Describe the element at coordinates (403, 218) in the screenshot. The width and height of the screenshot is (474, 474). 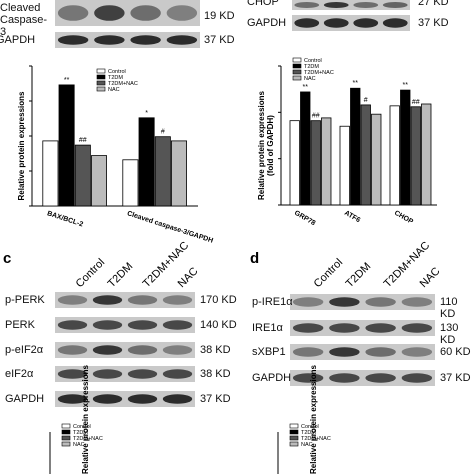
I see `x-tick-label: CHOP` at that location.